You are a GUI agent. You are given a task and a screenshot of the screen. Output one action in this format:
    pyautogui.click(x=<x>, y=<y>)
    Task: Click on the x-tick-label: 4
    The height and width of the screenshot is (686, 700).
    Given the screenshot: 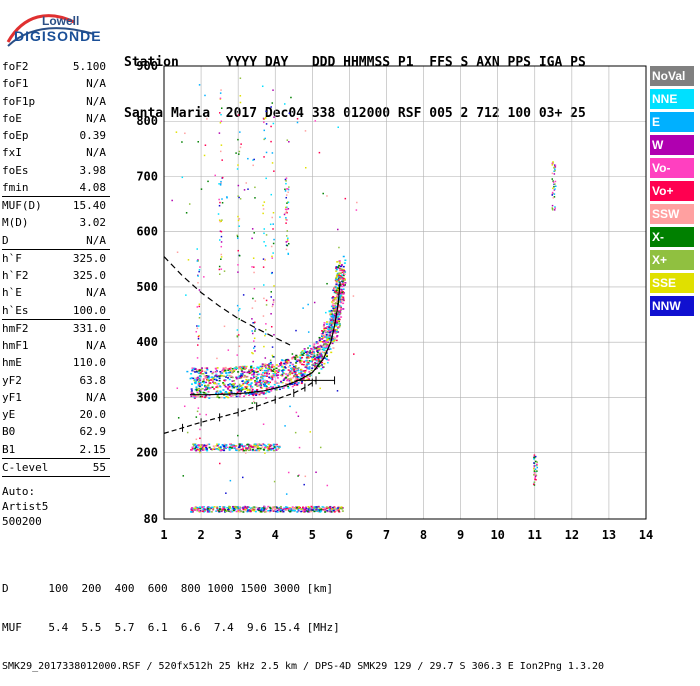 What is the action you would take?
    pyautogui.click(x=275, y=535)
    